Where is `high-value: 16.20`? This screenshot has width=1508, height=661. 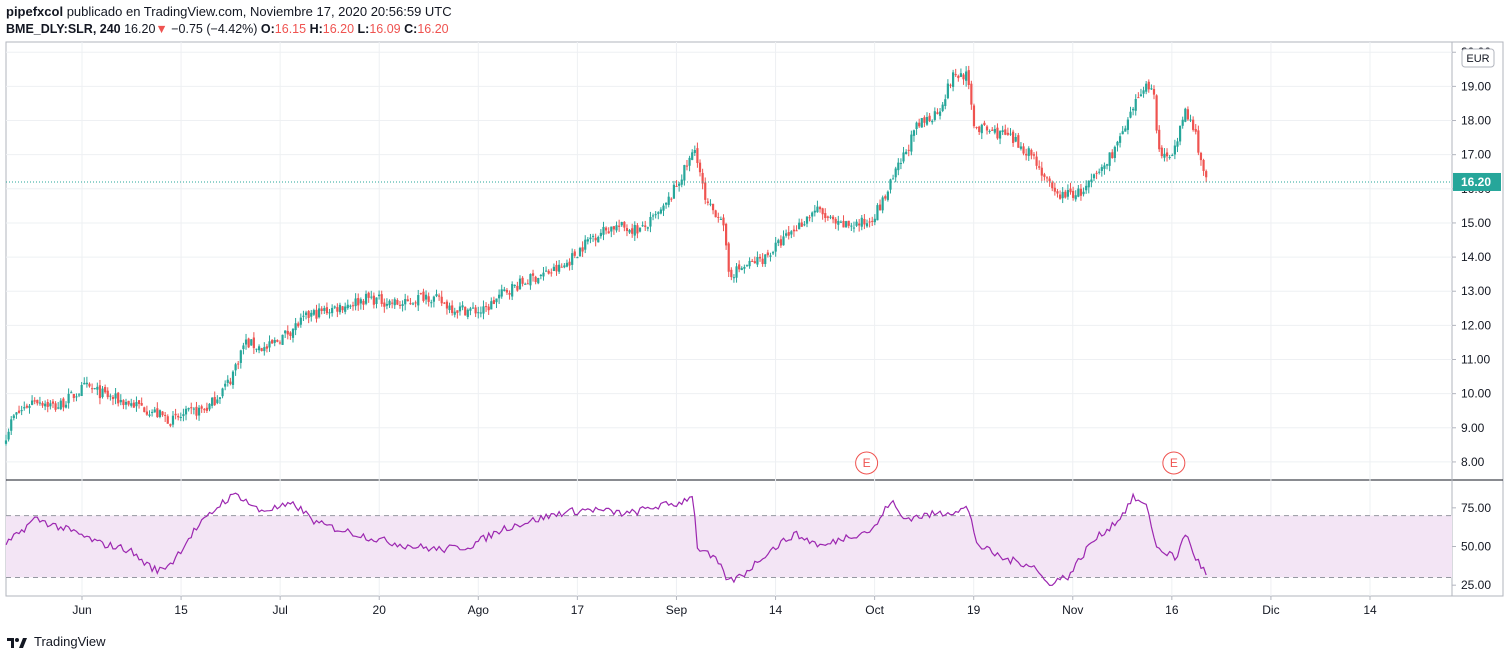
high-value: 16.20 is located at coordinates (338, 29).